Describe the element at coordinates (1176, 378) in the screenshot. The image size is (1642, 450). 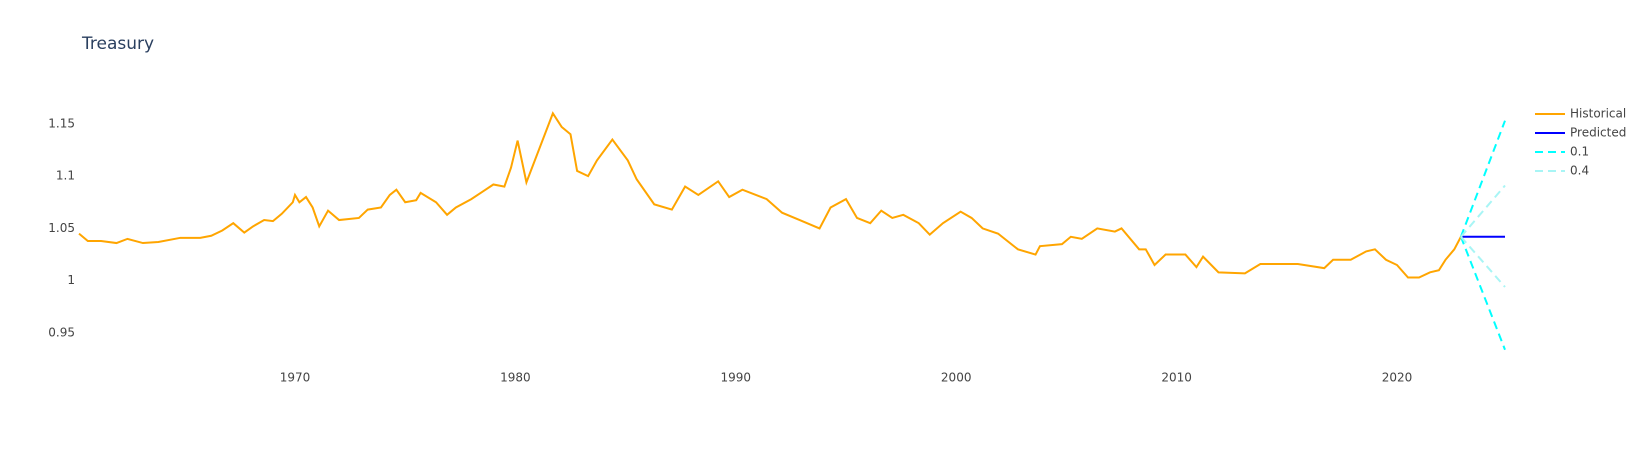
I see `x-tick-label: 2010` at that location.